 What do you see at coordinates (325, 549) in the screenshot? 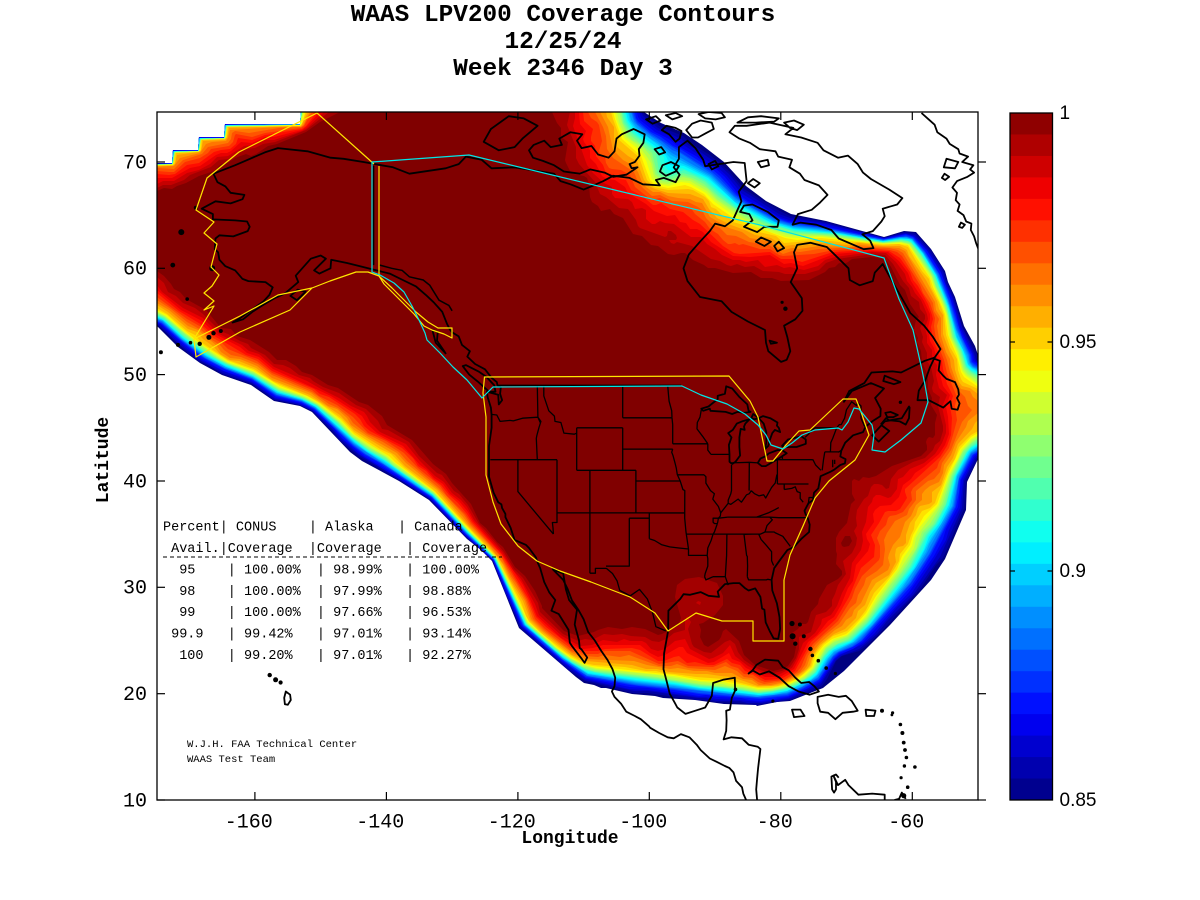
I see `svg-text:Avail.|Coverage |Coverage |: Avail.|Coverage |Coverage | Coverage` at bounding box center [325, 549].